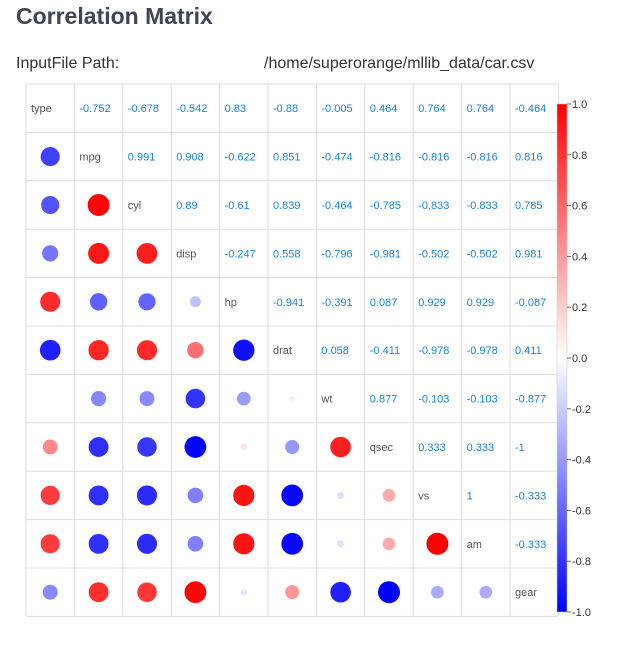 This screenshot has height=653, width=623. I want to click on correlation-circle-qsec-wt, so click(340, 447).